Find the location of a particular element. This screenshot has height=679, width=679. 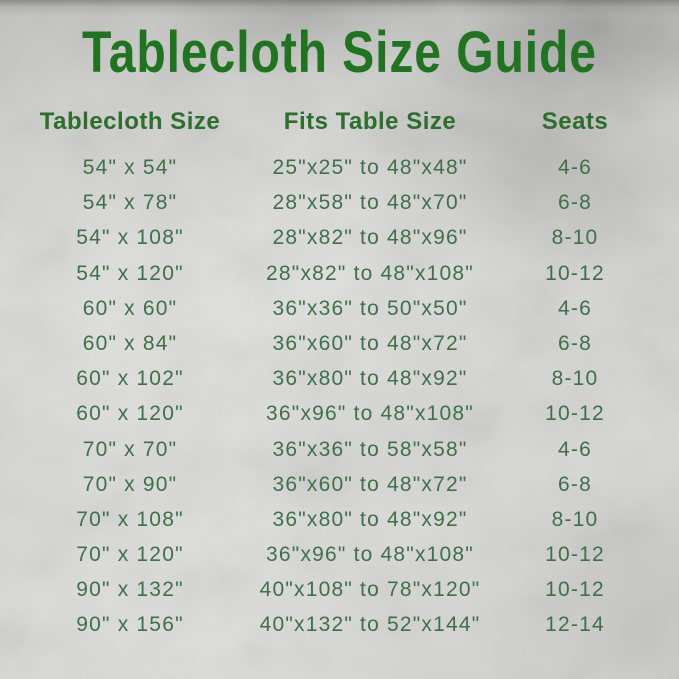

tablecloth-size-cell: 70" x 70" is located at coordinates (130, 449).